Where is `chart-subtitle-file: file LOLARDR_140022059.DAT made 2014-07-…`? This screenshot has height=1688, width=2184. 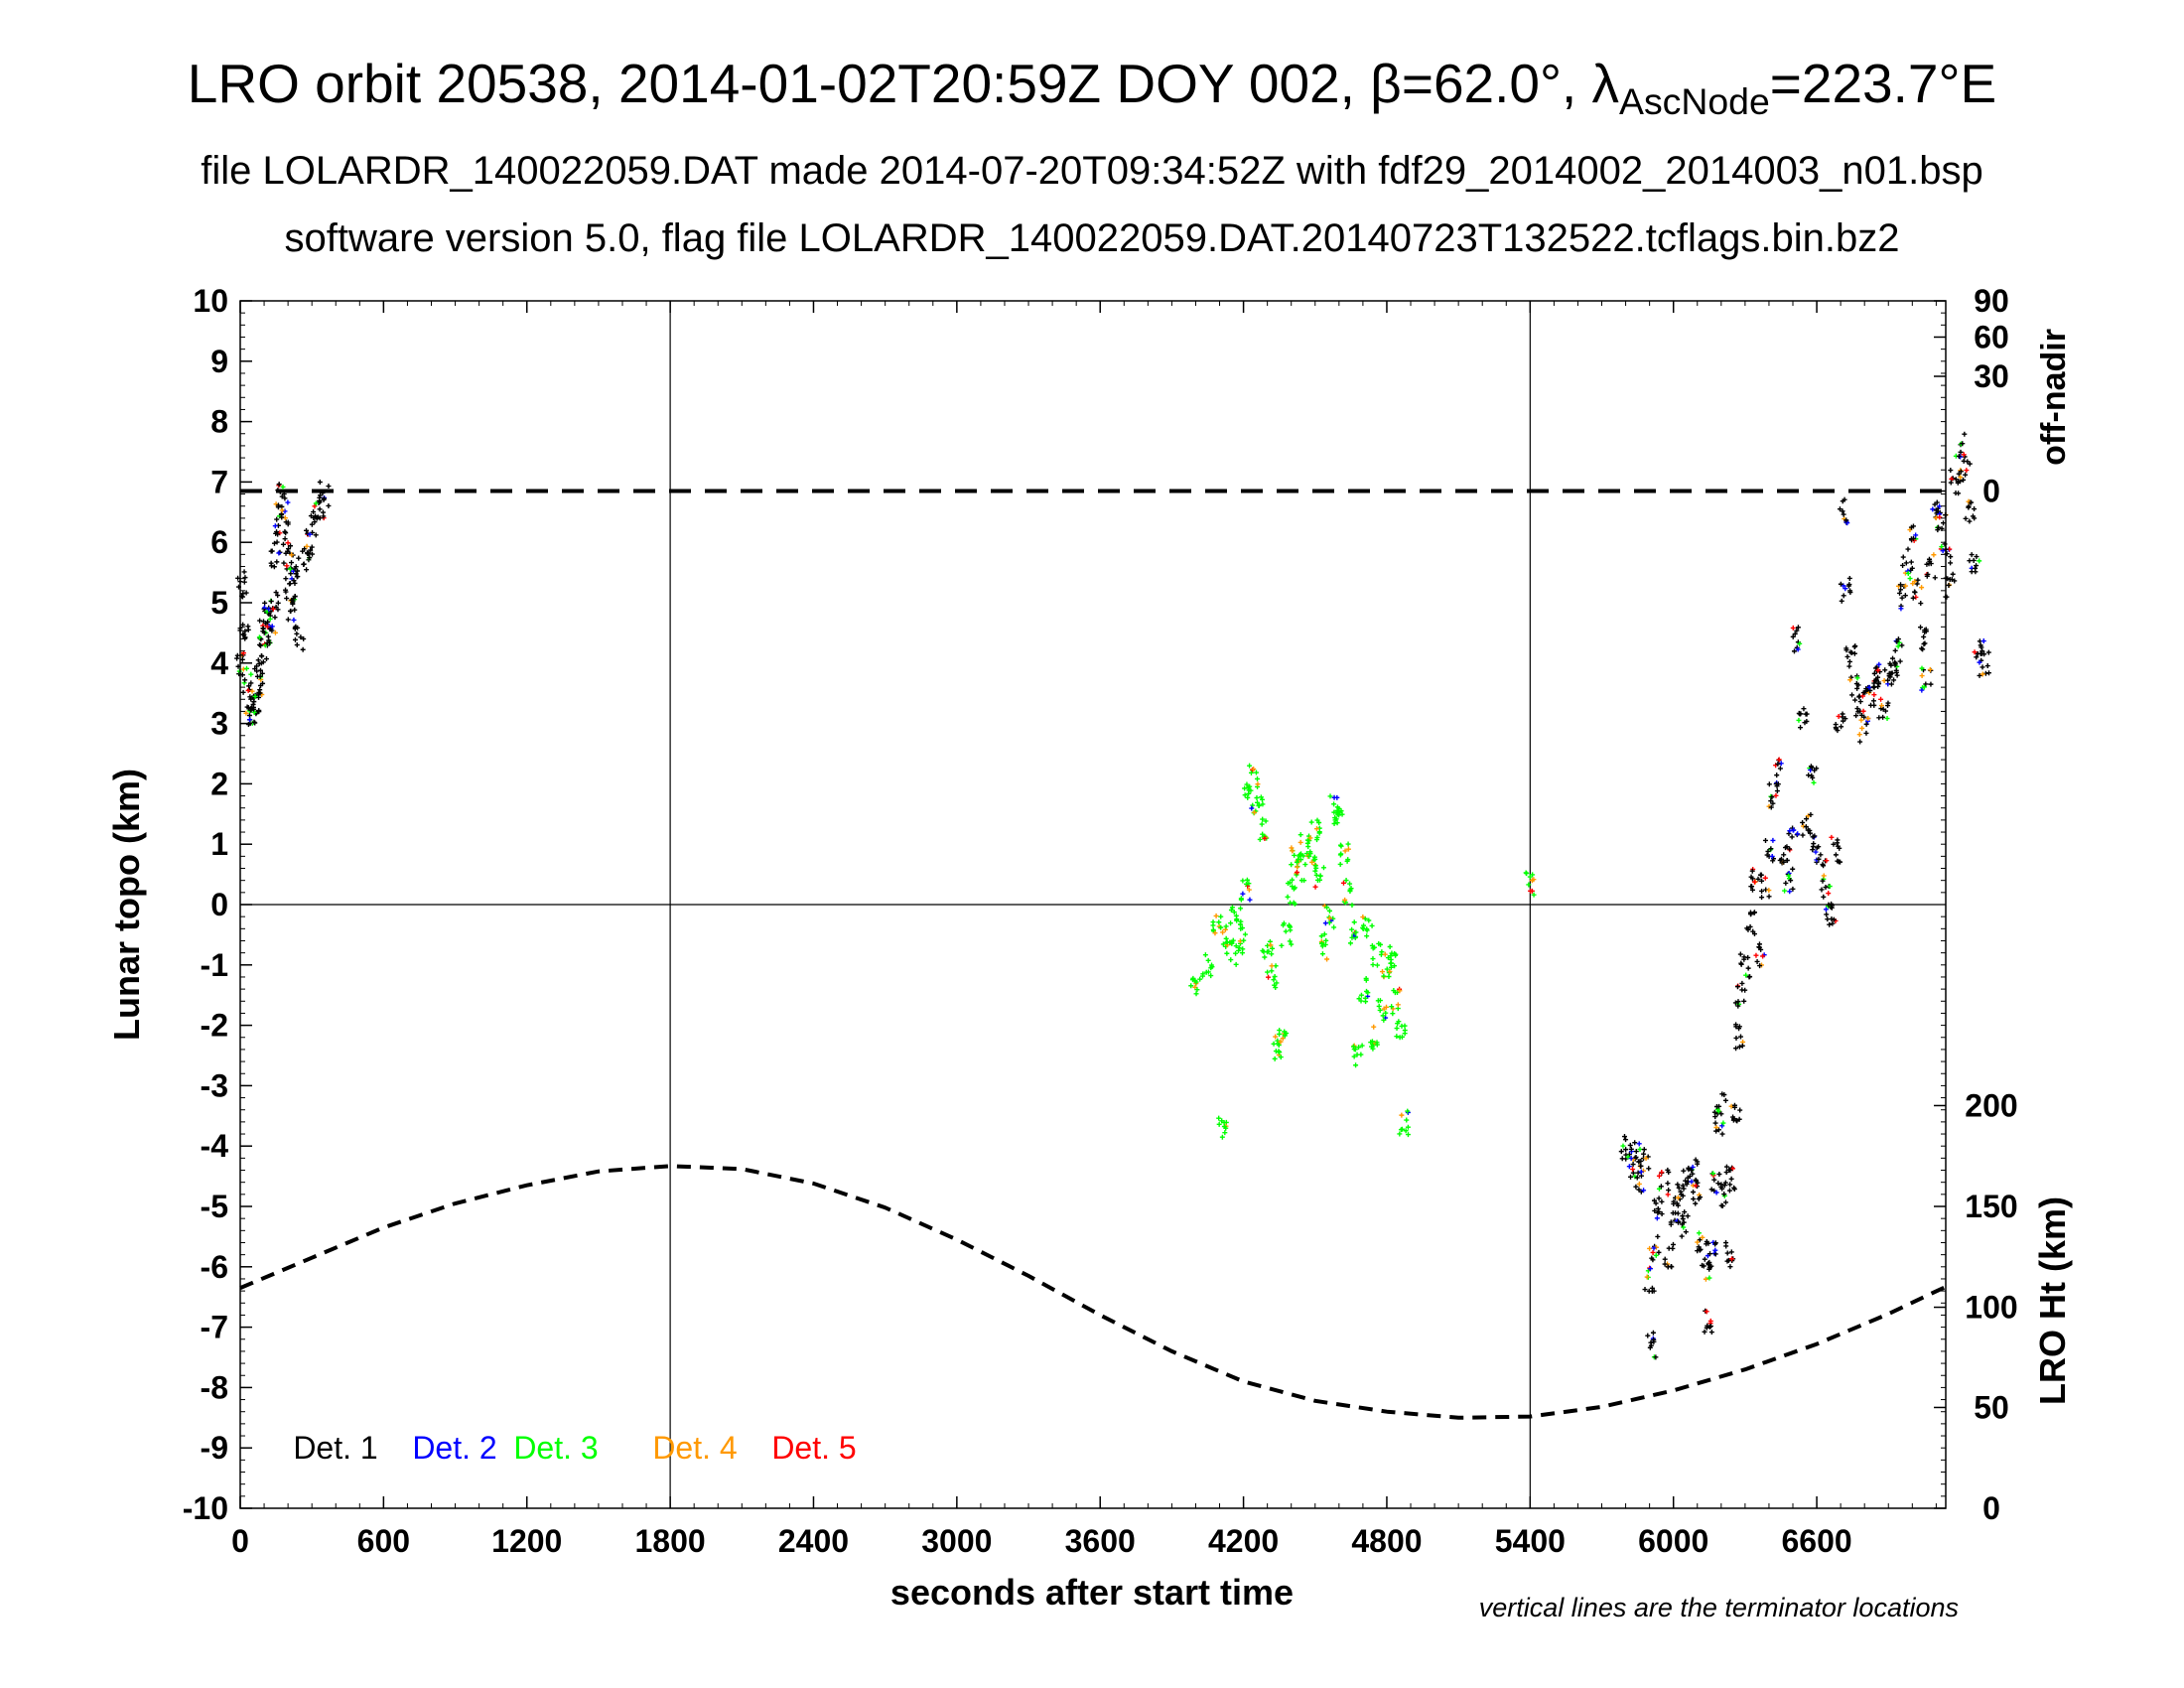 chart-subtitle-file: file LOLARDR_140022059.DAT made 2014-07-… is located at coordinates (1092, 171).